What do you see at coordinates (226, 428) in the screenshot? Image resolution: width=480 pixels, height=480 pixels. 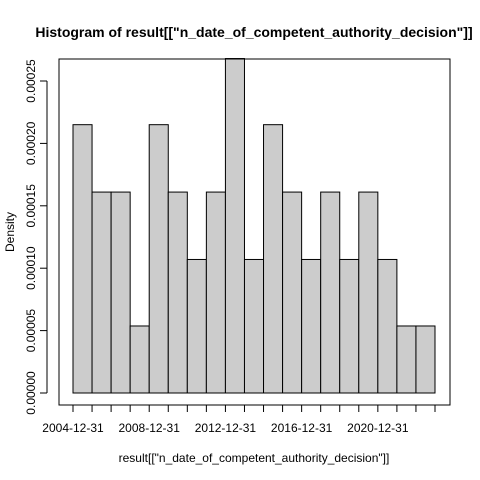 I see `x-tick-label: 2012-12-31` at bounding box center [226, 428].